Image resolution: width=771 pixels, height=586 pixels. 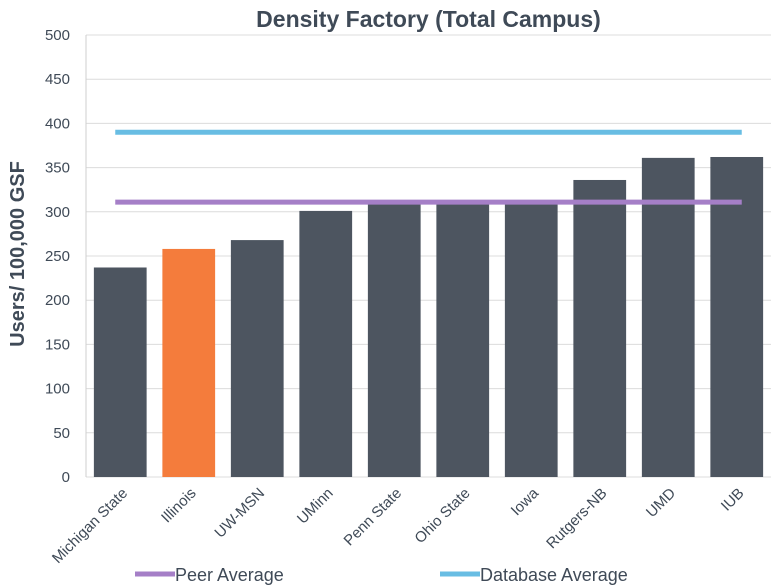 I want to click on y-tick-label: 450, so click(x=57, y=79).